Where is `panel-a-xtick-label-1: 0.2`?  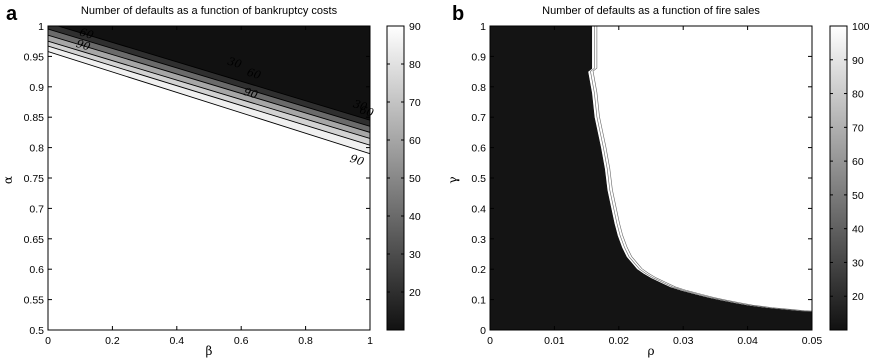
panel-a-xtick-label-1: 0.2 is located at coordinates (112, 341).